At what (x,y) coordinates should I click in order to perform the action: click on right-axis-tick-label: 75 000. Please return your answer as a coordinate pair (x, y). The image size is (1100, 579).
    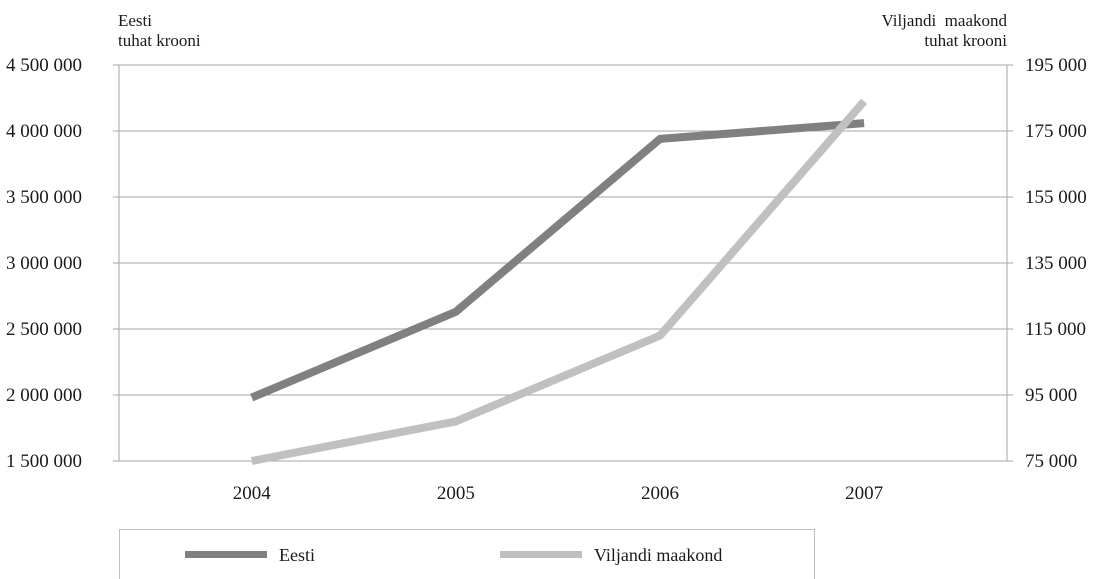
    Looking at the image, I should click on (1051, 461).